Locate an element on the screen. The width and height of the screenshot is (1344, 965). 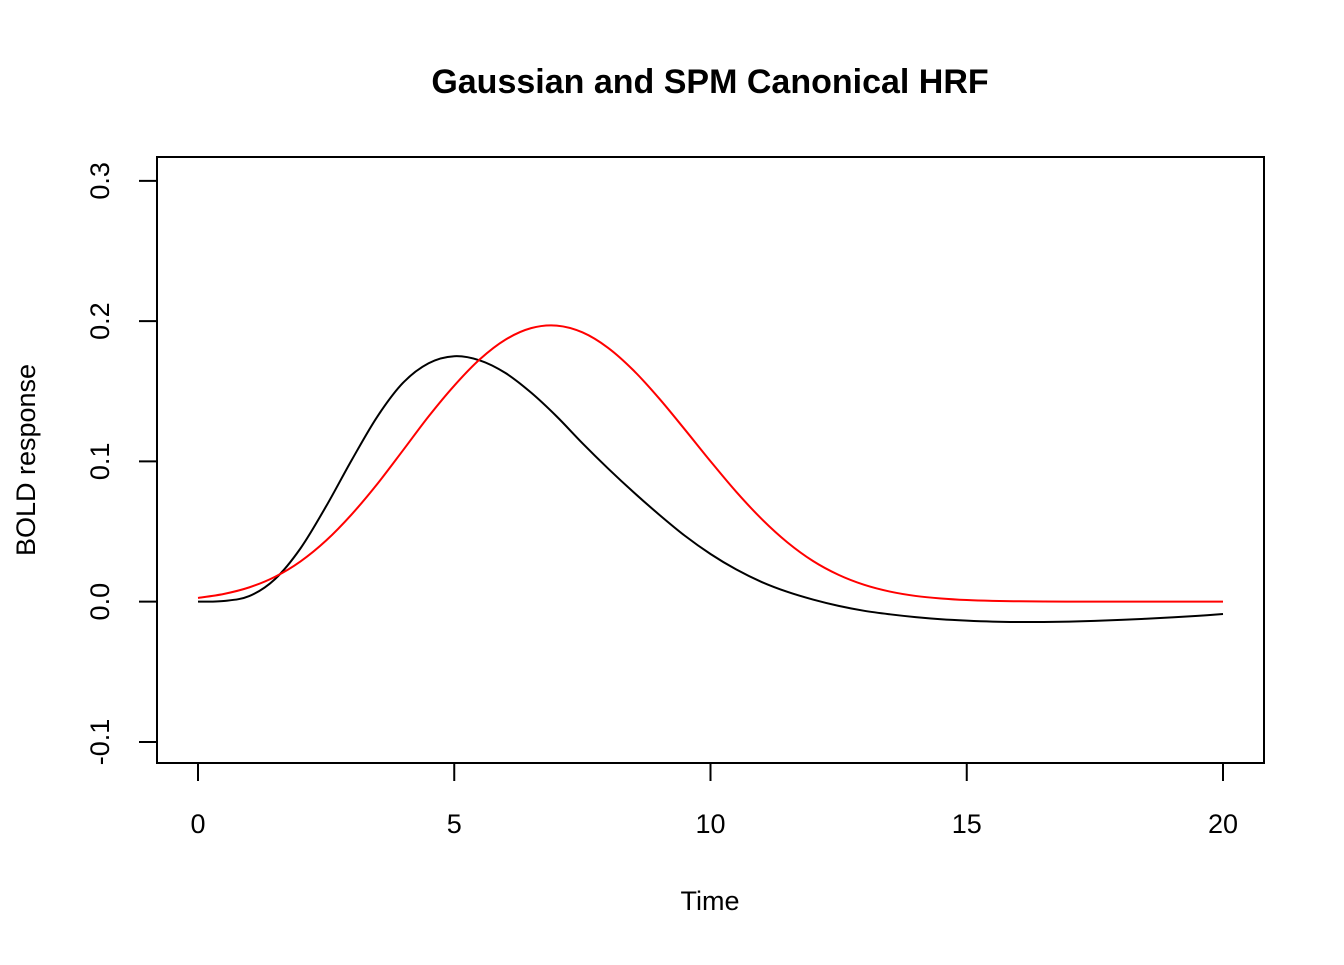
x-axis: 0 5 10 15 20 is located at coordinates (714, 800).